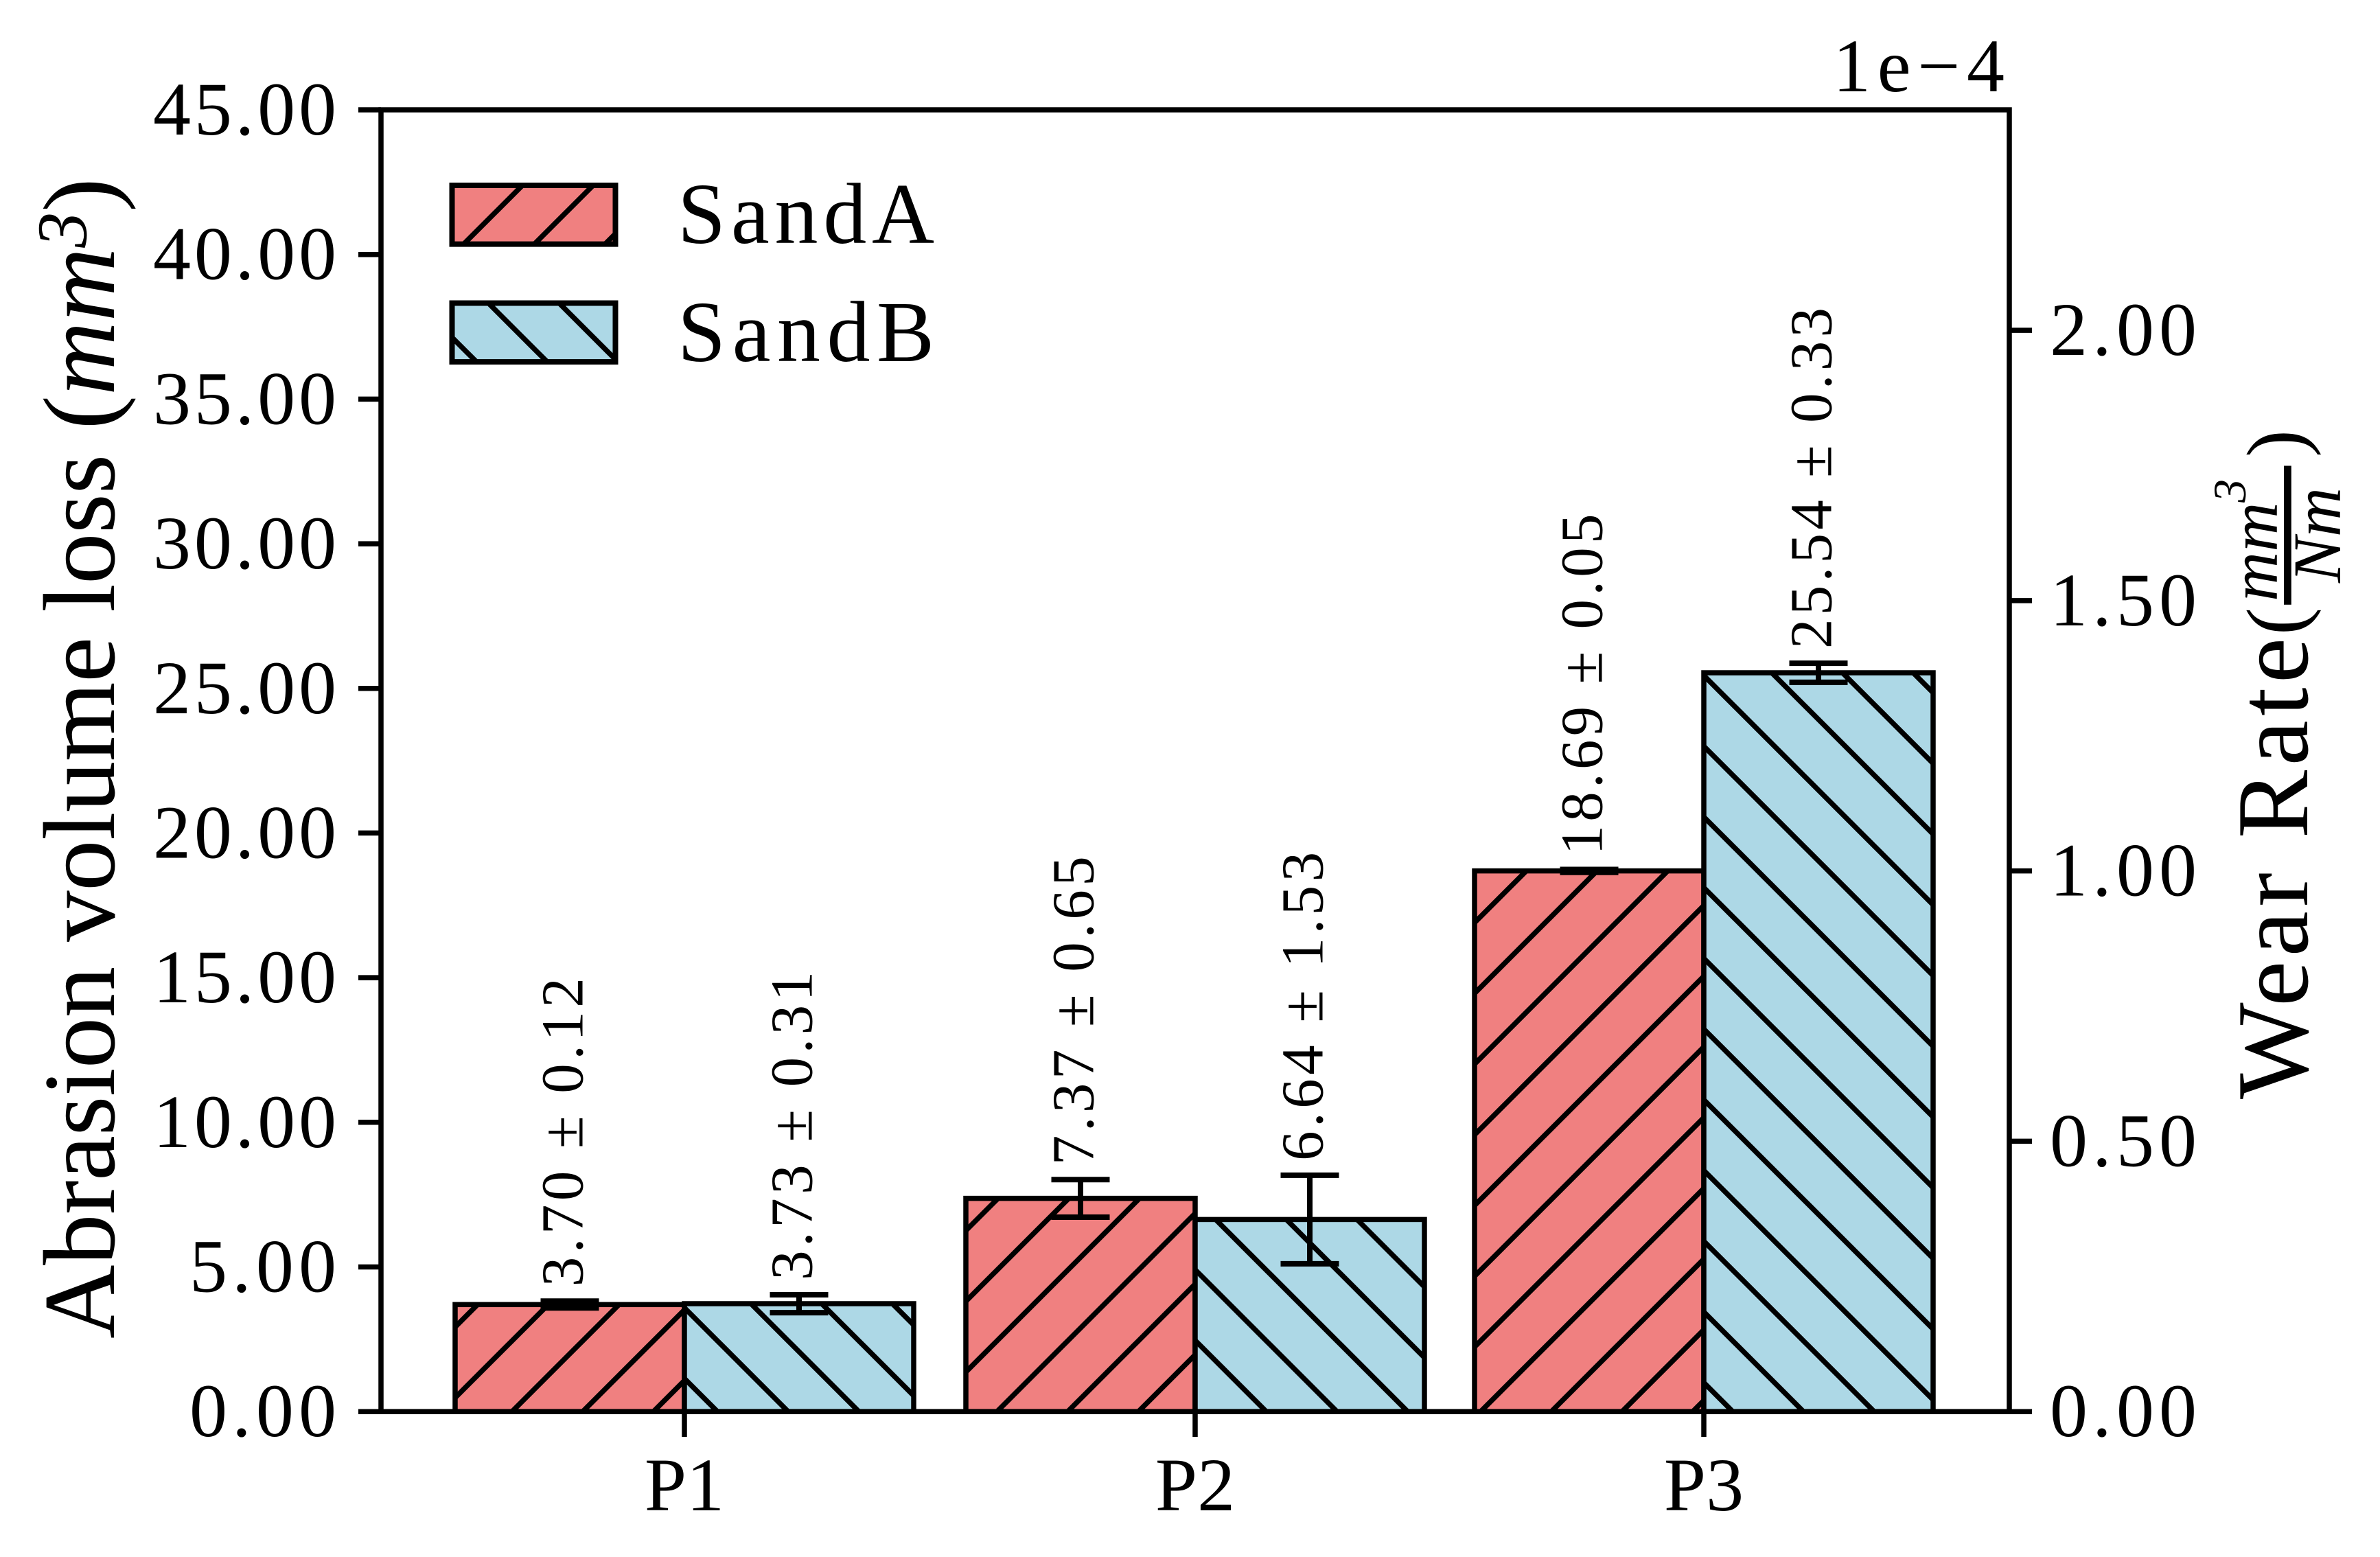  I want to click on svg-text: 2.00, so click(2123, 329).